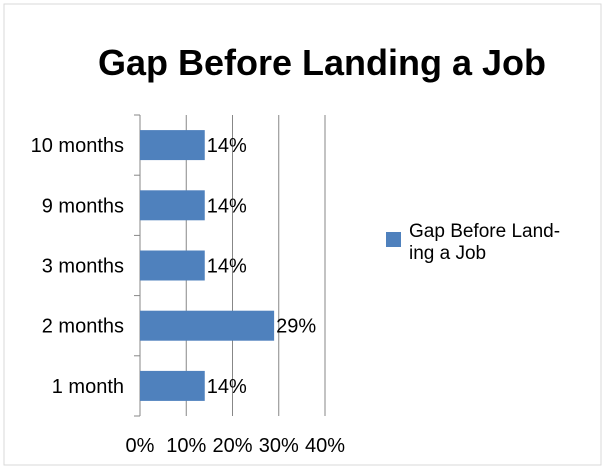 Image resolution: width=605 pixels, height=469 pixels. I want to click on x-tick-label: 20%, so click(232, 446).